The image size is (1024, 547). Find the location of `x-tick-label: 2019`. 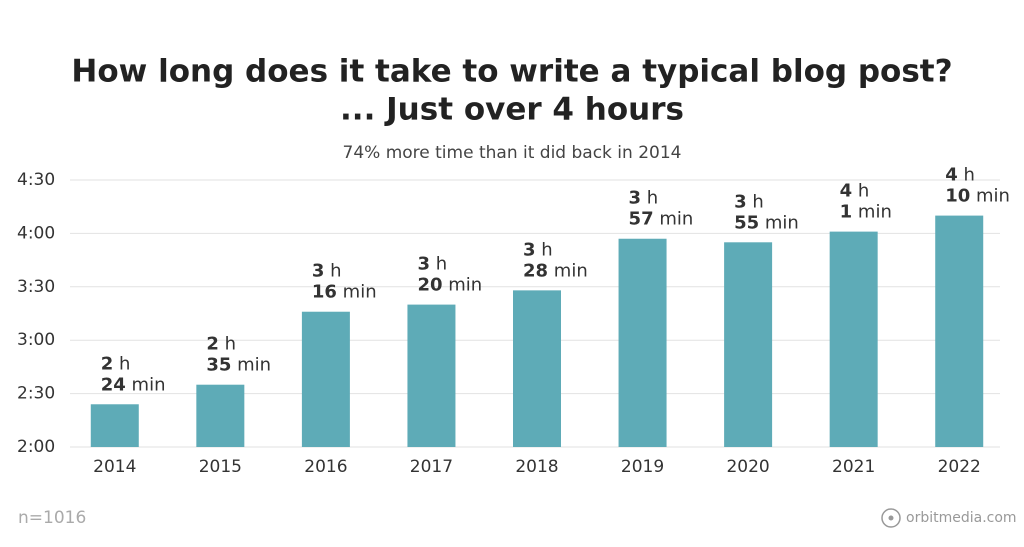

x-tick-label: 2019 is located at coordinates (642, 467).